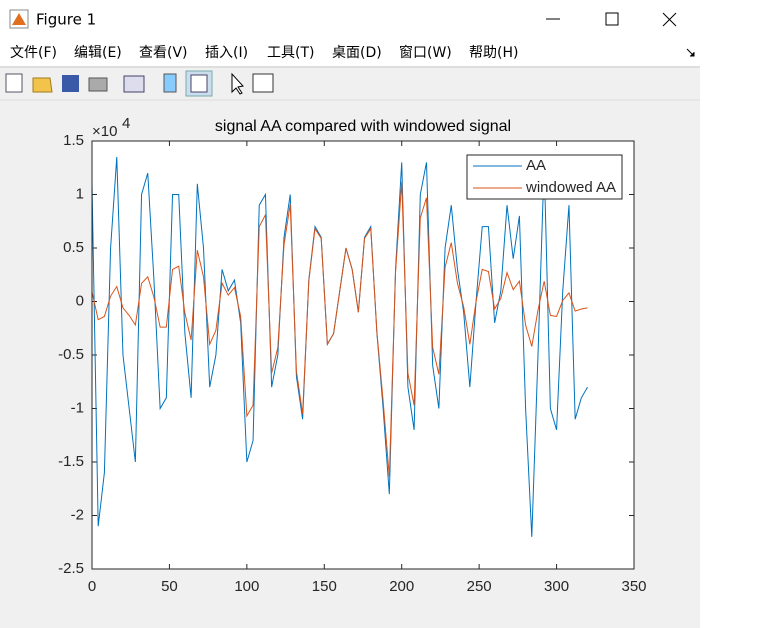  What do you see at coordinates (237, 83) in the screenshot?
I see `pointer-icon` at bounding box center [237, 83].